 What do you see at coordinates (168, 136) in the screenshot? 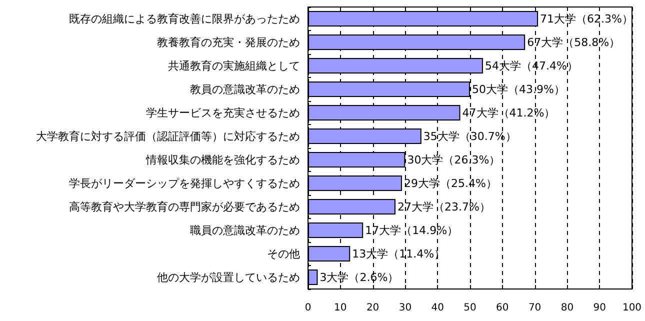
I see `y-tick-label: 大学教育に対する評価（認証評価等）に対応するため` at bounding box center [168, 136].